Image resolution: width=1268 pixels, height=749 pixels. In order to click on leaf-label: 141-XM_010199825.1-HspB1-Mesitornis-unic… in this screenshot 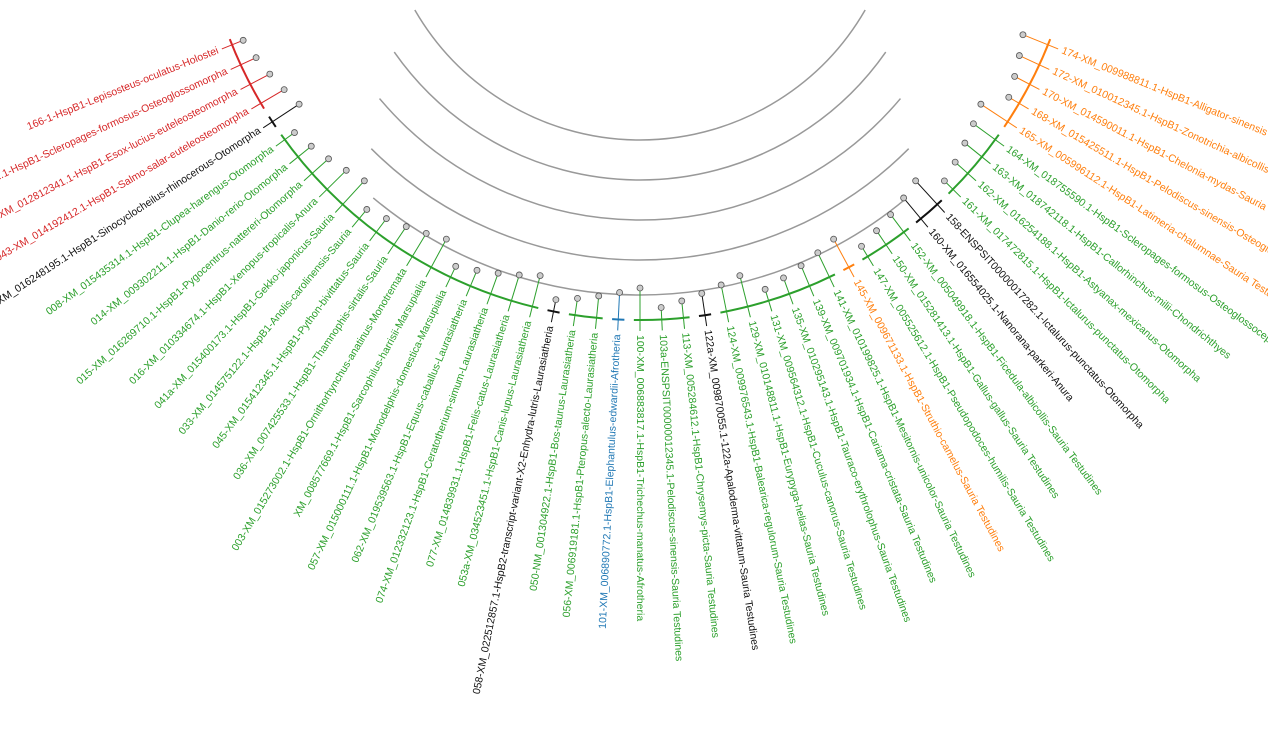, I will do `click(904, 434)`.